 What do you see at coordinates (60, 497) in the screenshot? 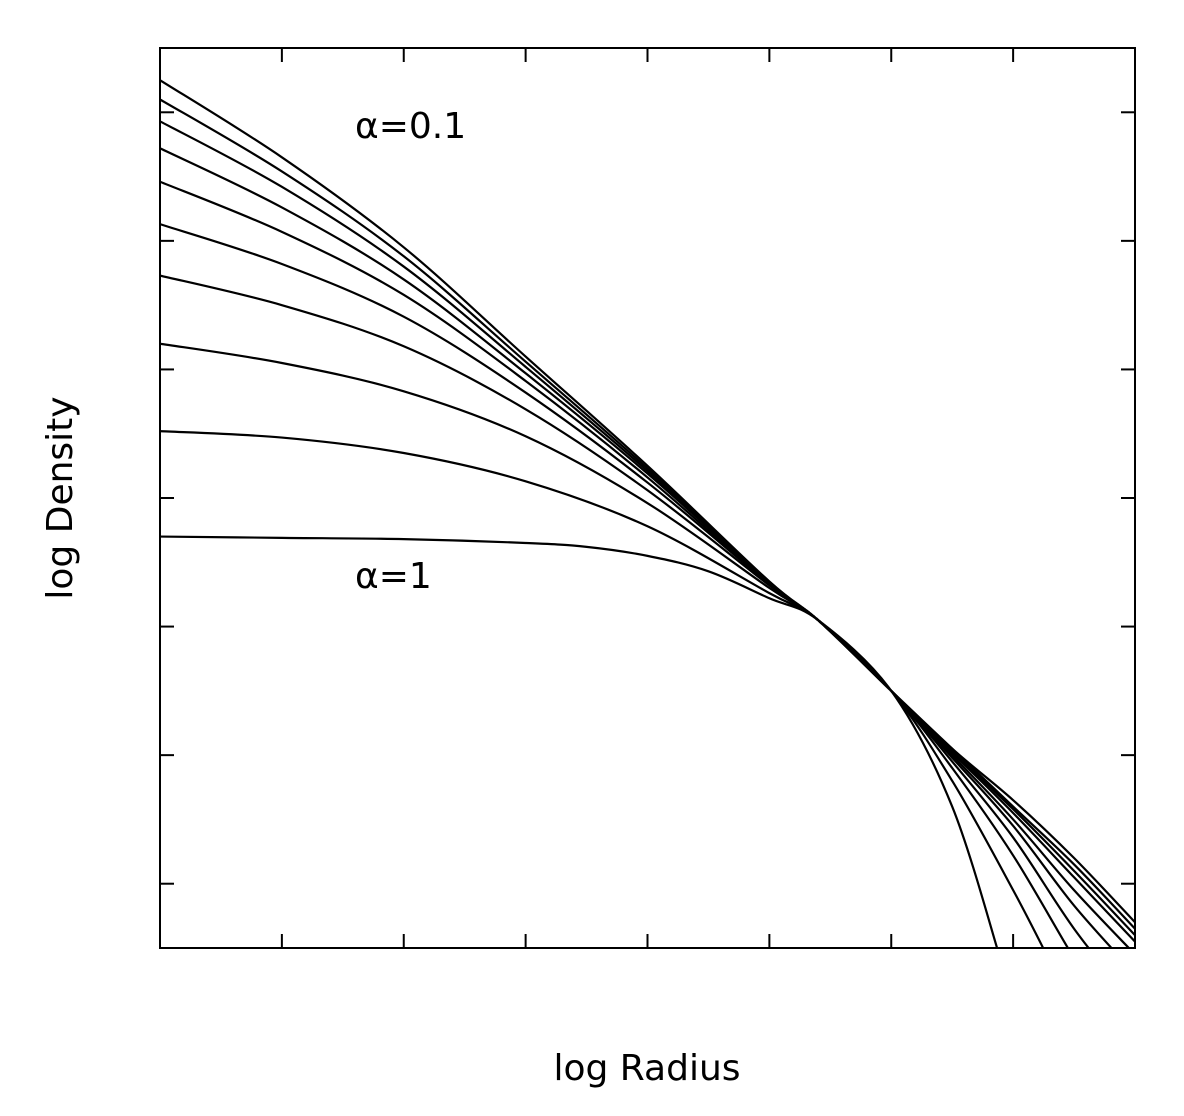
I see `y-axis-label: log Density` at bounding box center [60, 497].